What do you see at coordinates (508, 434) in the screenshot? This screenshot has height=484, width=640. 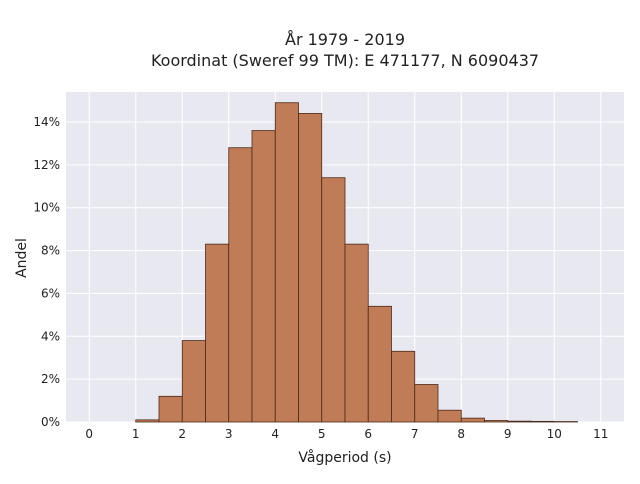 I see `x-tick-label: 9` at bounding box center [508, 434].